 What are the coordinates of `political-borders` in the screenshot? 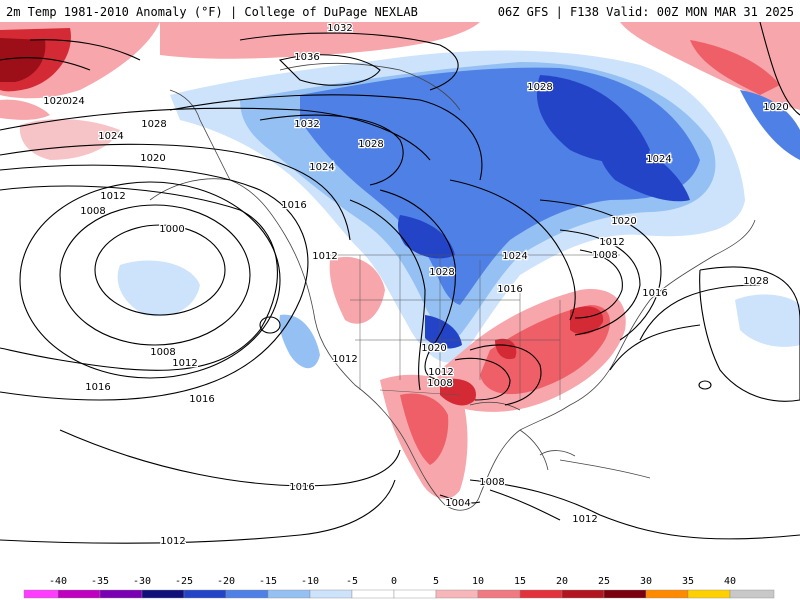 It's located at (475, 327).